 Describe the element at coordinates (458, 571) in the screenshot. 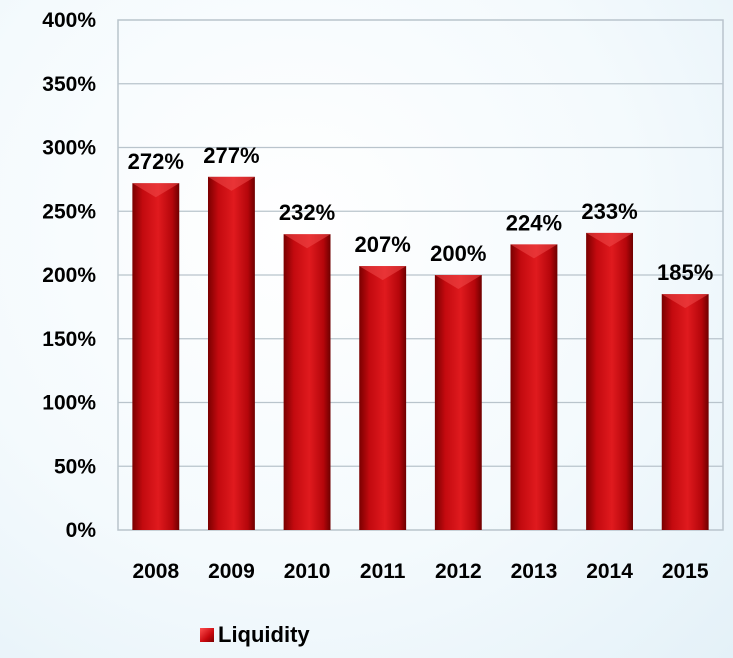

I see `x-tick-label: 2012` at that location.